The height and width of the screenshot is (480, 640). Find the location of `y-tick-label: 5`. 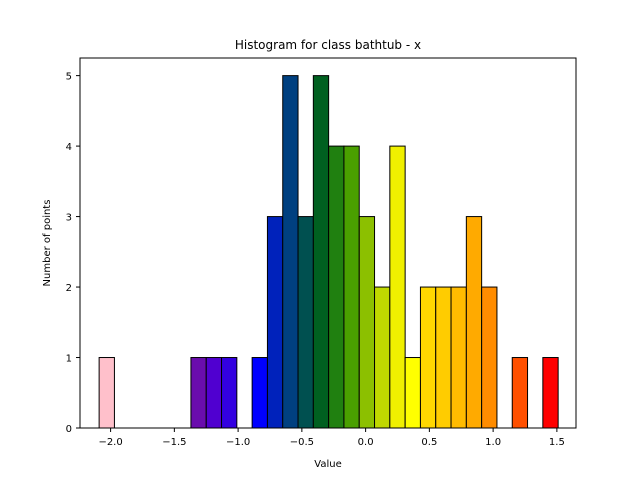

y-tick-label: 5 is located at coordinates (69, 77).